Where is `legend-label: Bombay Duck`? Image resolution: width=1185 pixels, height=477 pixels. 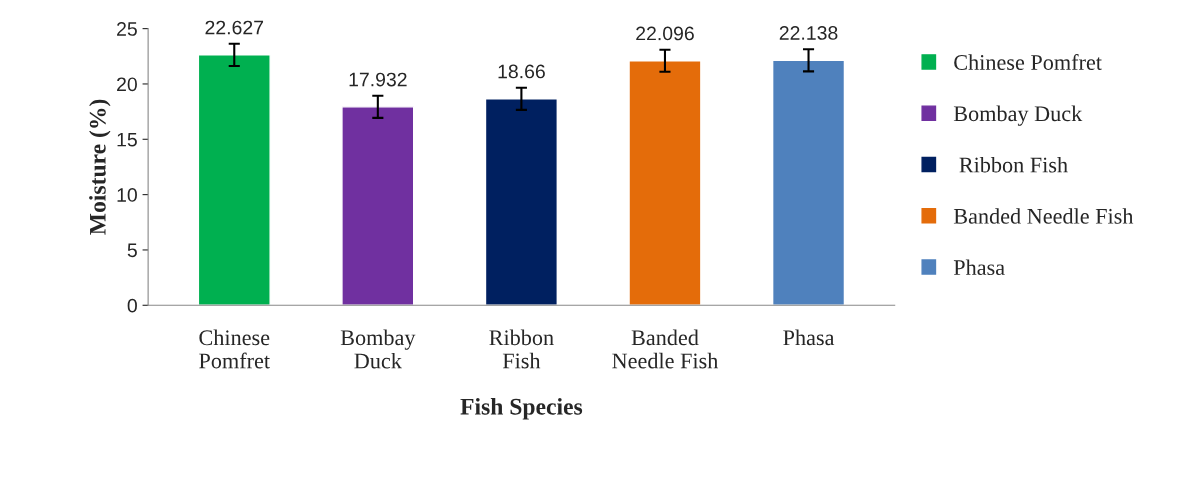 legend-label: Bombay Duck is located at coordinates (1018, 115).